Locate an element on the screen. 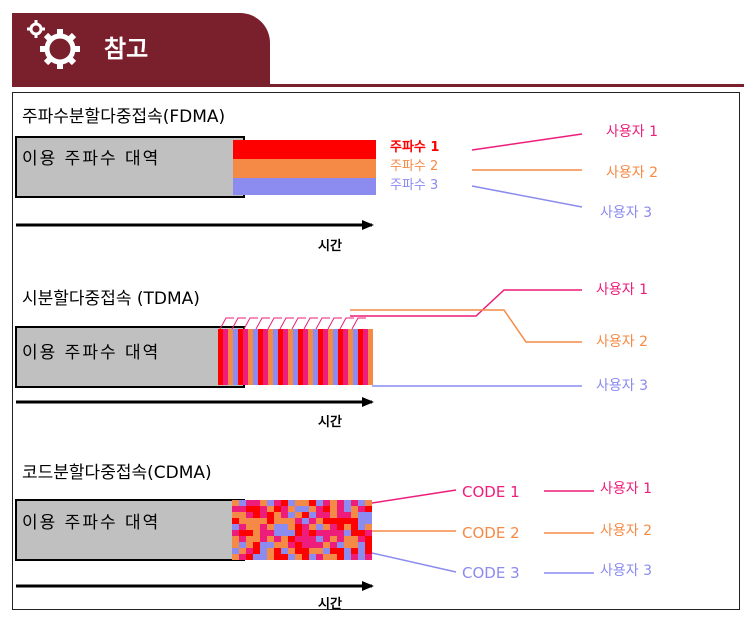 Image resolution: width=754 pixels, height=620 pixels. cdma-user-1: 사용자 1 is located at coordinates (626, 489).